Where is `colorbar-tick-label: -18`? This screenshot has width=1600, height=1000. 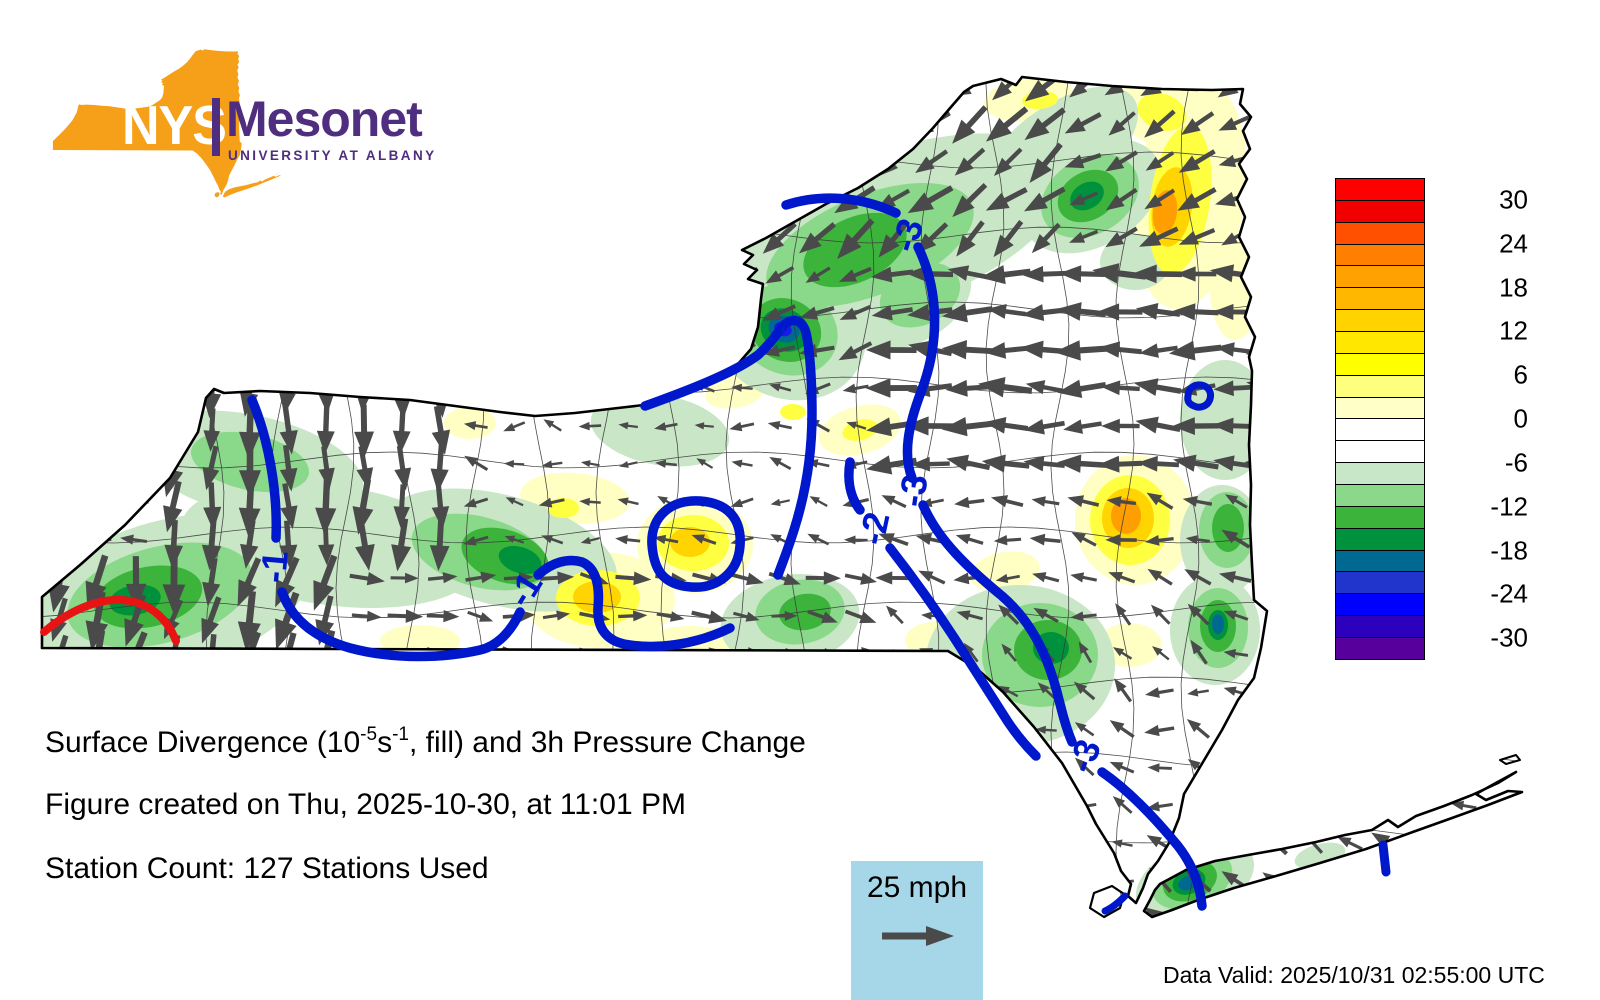 colorbar-tick-label: -18 is located at coordinates (1509, 550).